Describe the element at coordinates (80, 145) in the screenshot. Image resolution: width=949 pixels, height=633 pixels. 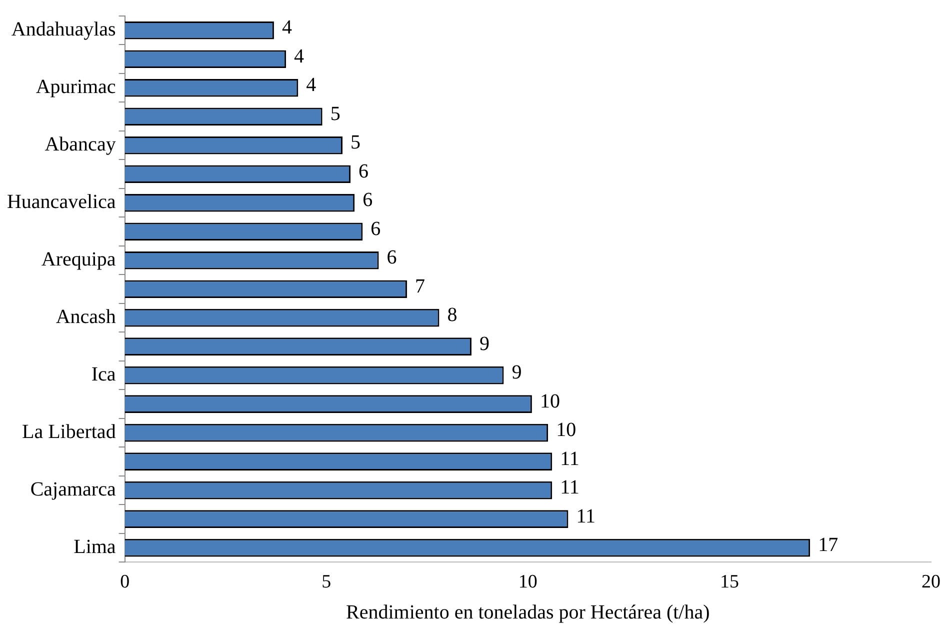
I see `y-tick-label: Abancay` at that location.